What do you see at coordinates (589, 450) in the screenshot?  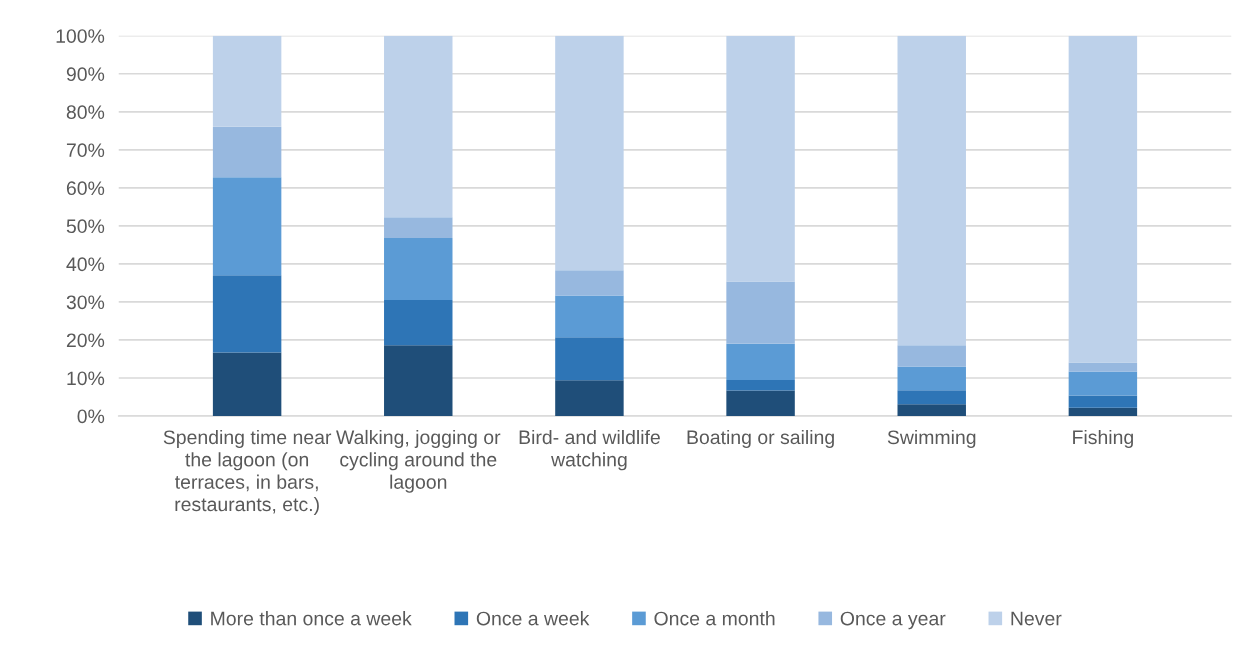 I see `x-tick-label: Bird- and wildlife watching` at bounding box center [589, 450].